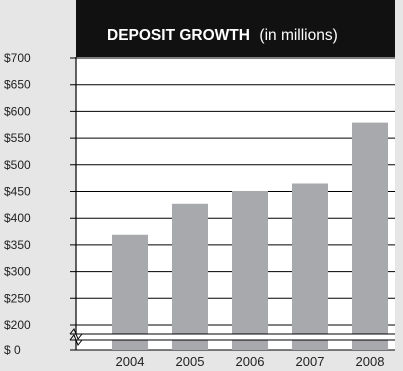 The height and width of the screenshot is (371, 403). I want to click on chart-title: DEPOSIT GROWTH (in millions), so click(222, 35).